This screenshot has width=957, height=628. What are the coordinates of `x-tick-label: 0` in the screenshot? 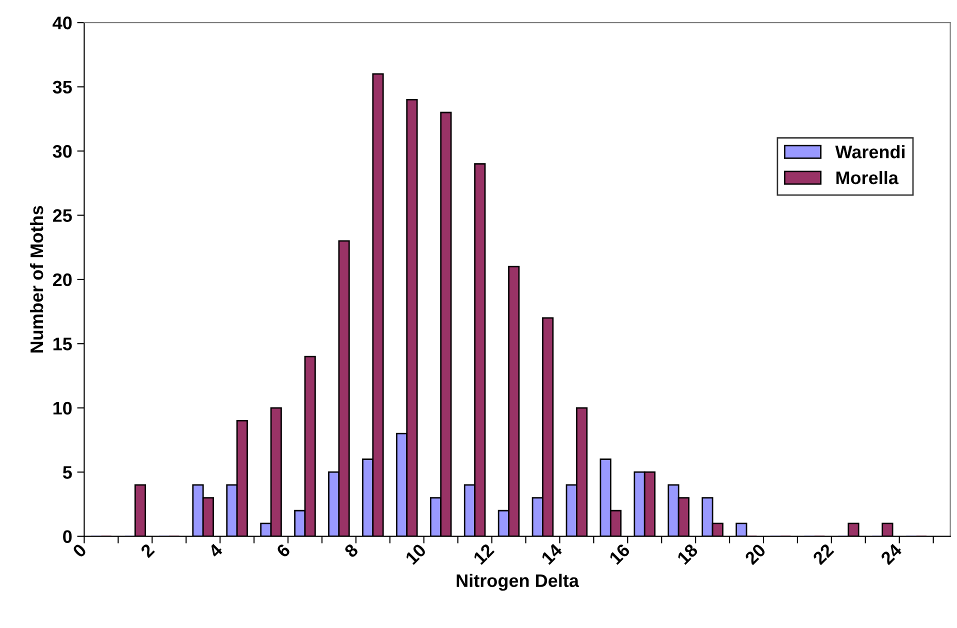 It's located at (80, 550).